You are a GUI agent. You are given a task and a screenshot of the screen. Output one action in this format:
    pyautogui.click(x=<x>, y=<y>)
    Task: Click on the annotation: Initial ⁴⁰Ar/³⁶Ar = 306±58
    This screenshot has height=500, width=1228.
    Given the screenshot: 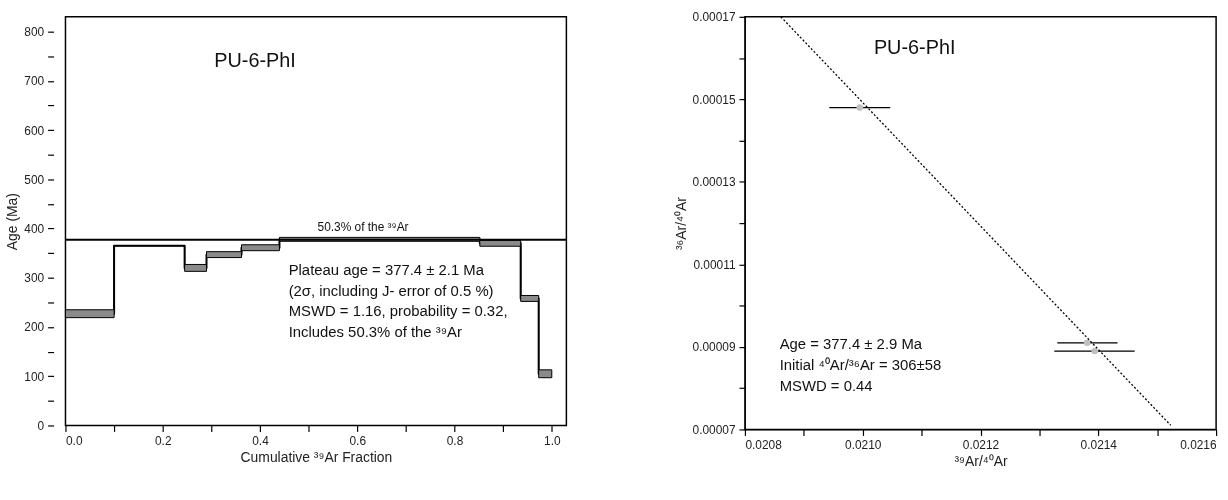 What is the action you would take?
    pyautogui.click(x=860, y=364)
    